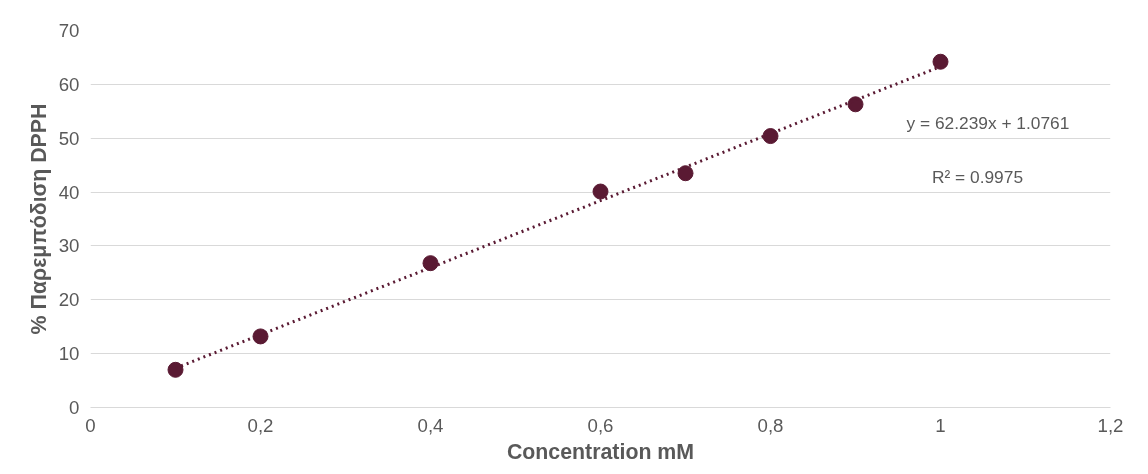 The height and width of the screenshot is (474, 1148). Describe the element at coordinates (69, 246) in the screenshot. I see `y-tick-label: 30` at that location.